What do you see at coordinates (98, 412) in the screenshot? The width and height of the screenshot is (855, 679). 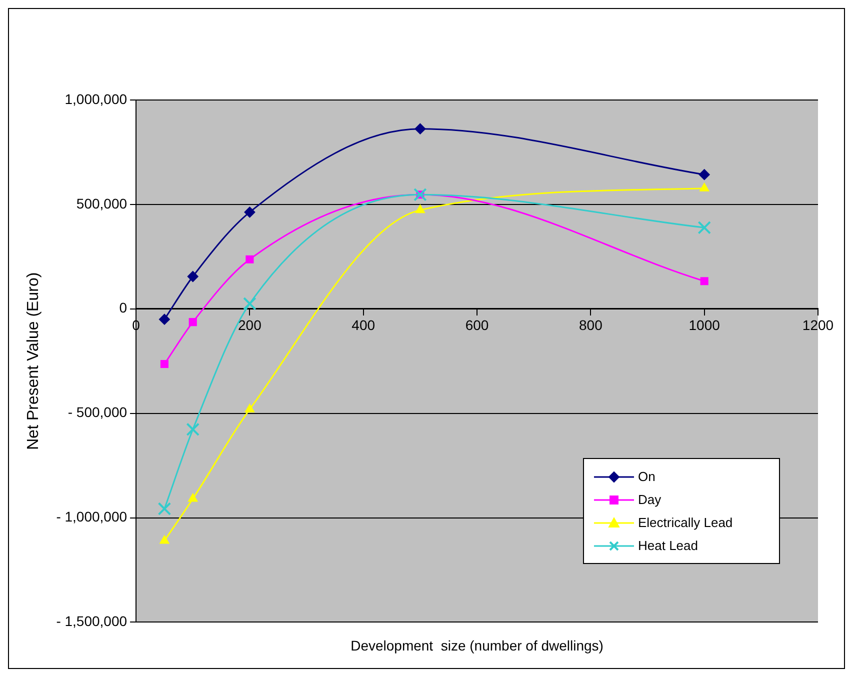 I see `y-tick-label: - 500,000` at bounding box center [98, 412].